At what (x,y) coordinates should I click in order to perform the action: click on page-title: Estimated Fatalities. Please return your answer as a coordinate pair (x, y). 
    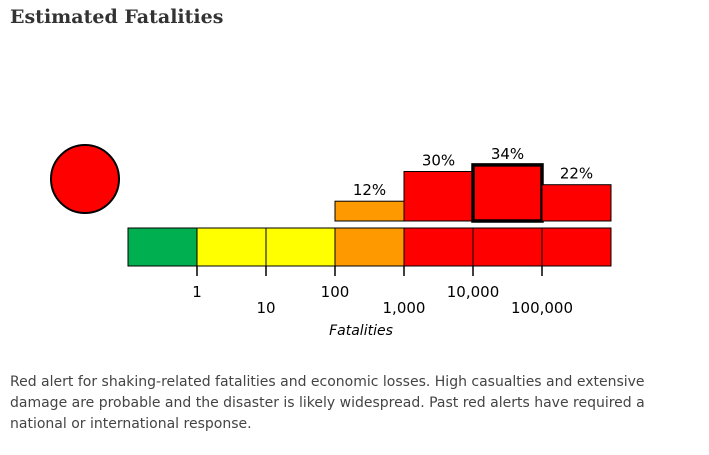
    Looking at the image, I should click on (117, 17).